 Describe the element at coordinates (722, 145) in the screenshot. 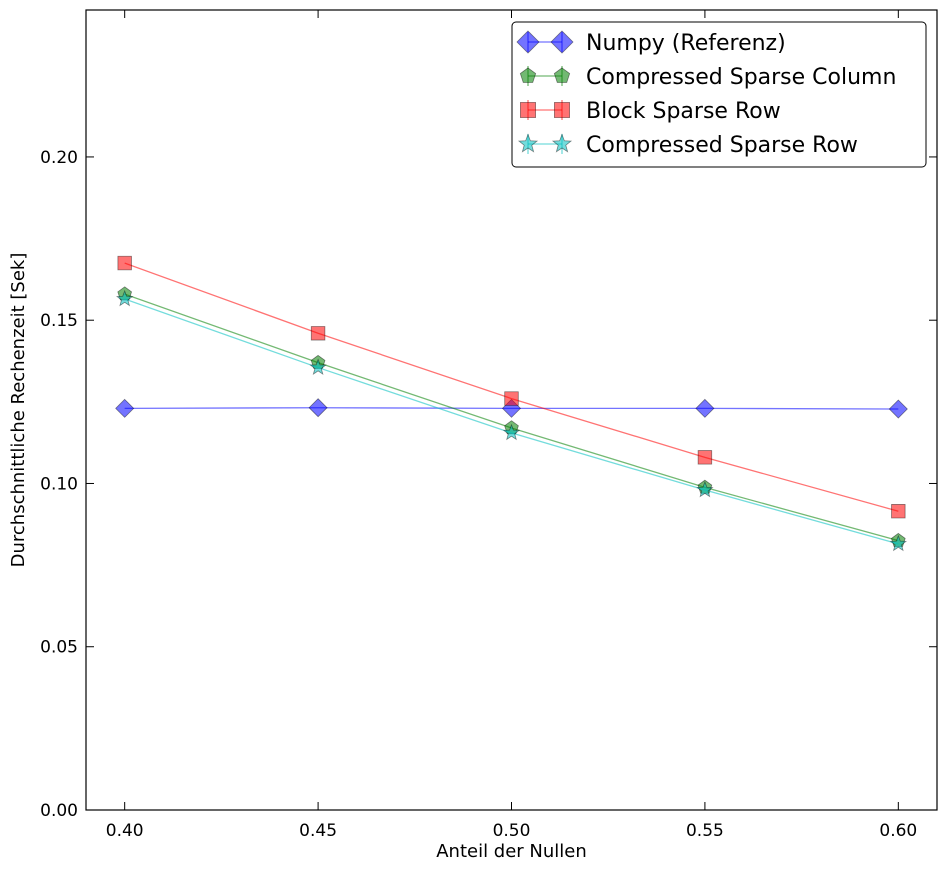

I see `legend-label: Compressed Sparse Row` at that location.